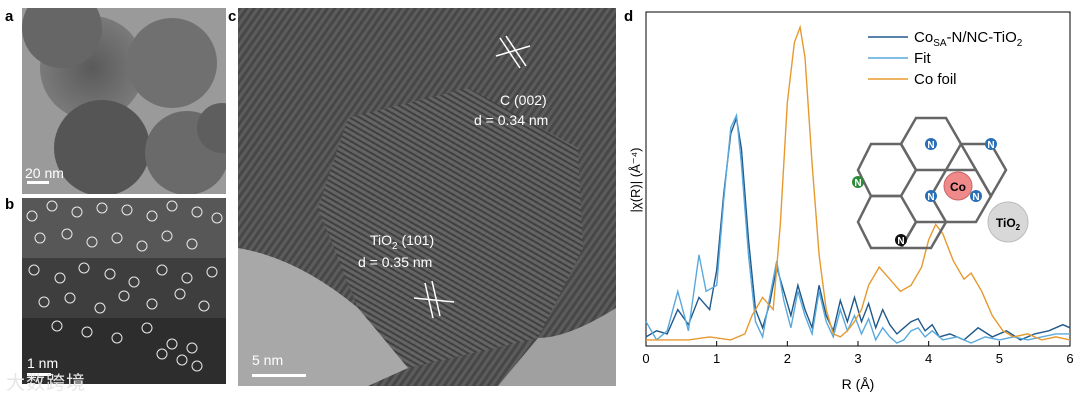 This screenshot has width=1080, height=401. What do you see at coordinates (716, 358) in the screenshot?
I see `x-tick-label-1: 1` at bounding box center [716, 358].